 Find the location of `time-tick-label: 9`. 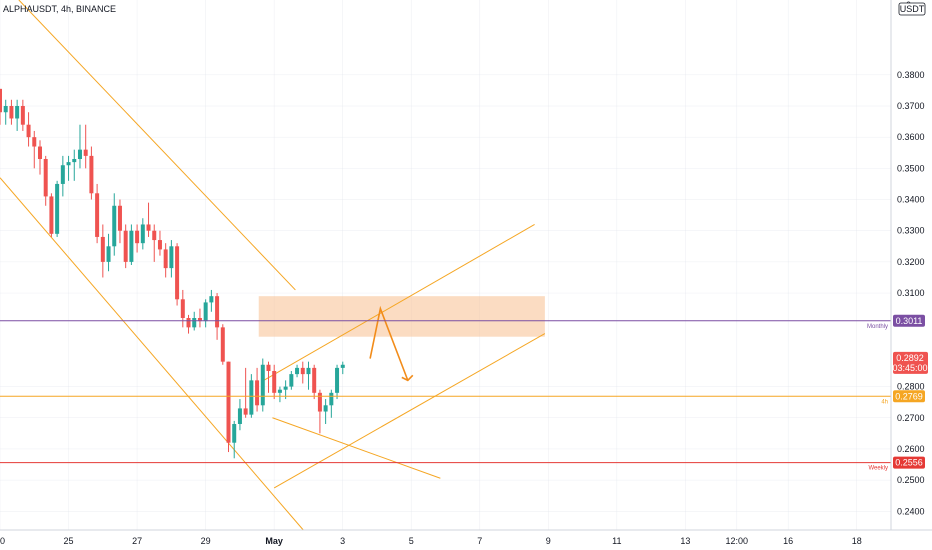

time-tick-label: 9 is located at coordinates (548, 541).